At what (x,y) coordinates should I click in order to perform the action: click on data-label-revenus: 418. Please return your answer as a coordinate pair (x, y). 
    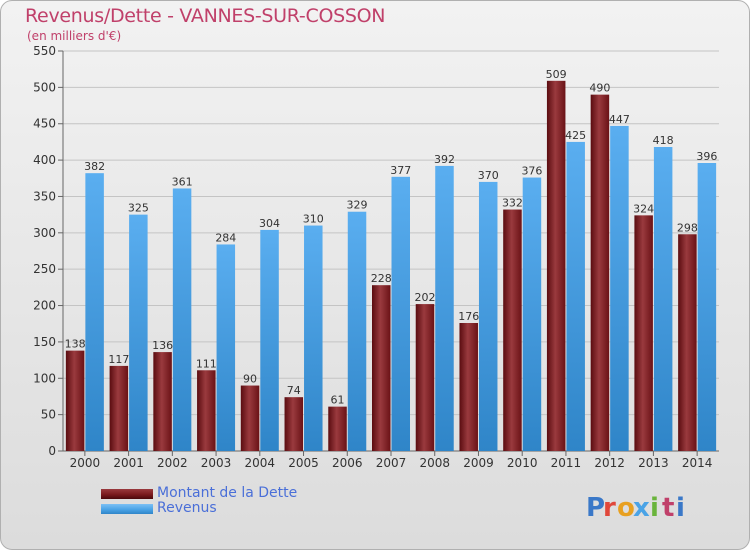
    Looking at the image, I should click on (663, 140).